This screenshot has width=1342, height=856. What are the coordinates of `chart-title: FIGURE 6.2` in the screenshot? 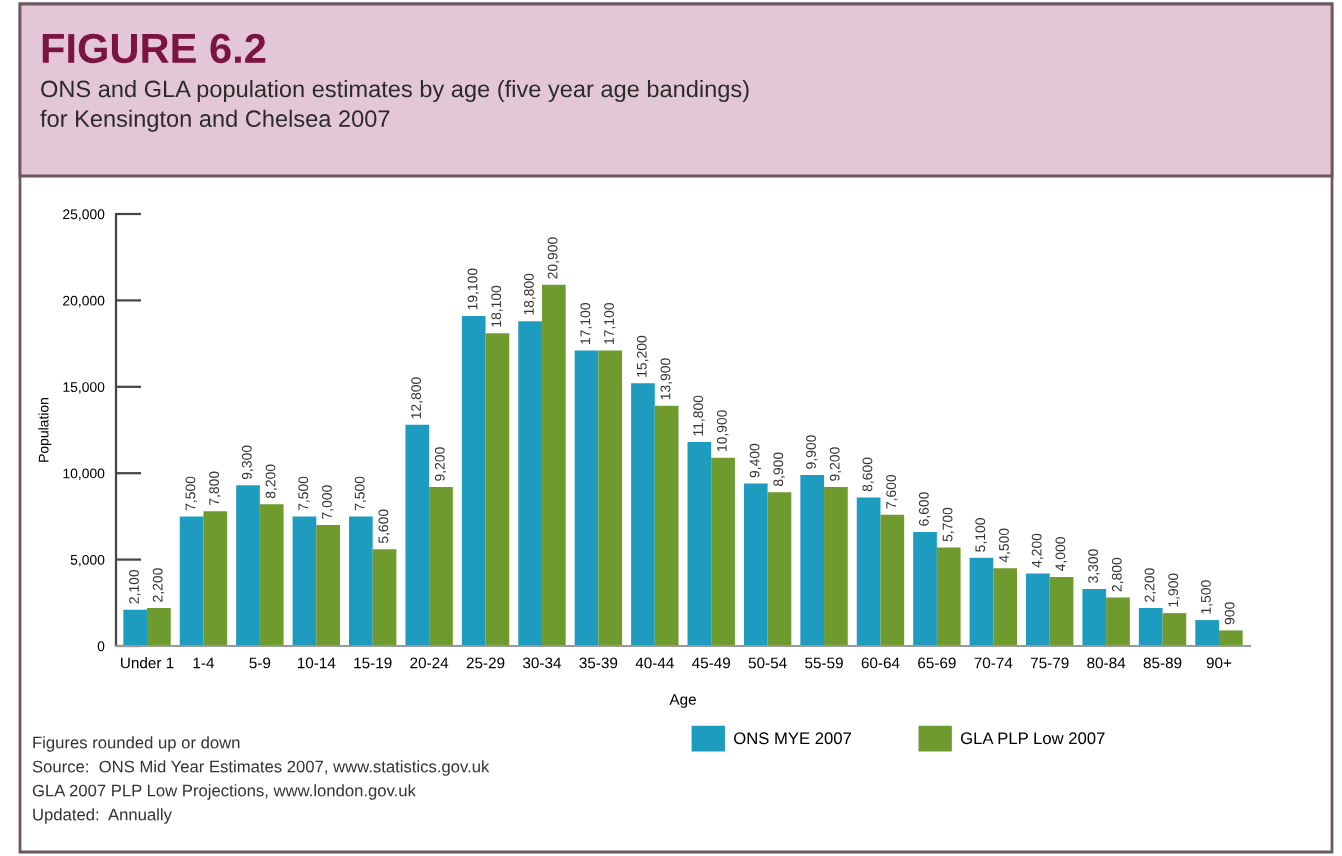 It's located at (154, 48).